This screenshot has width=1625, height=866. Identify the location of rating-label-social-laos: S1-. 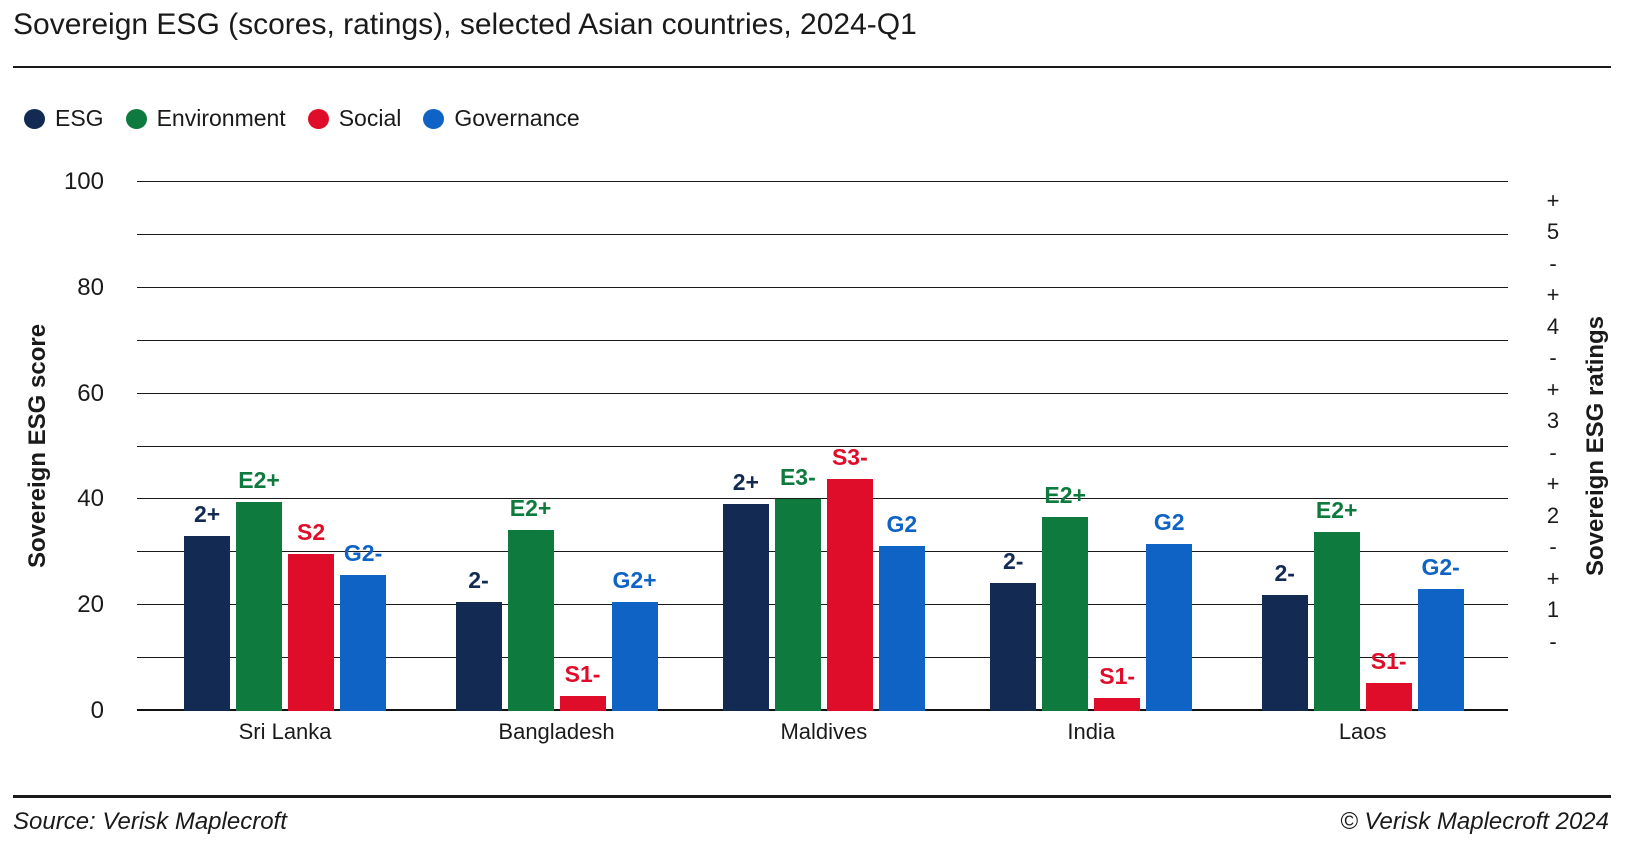
(1388, 660).